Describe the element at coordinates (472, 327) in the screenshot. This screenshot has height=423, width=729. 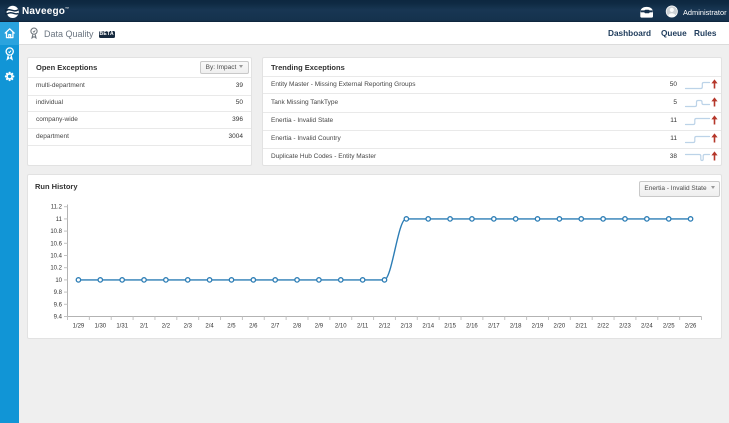
I see `svg-text: 2/16` at that location.